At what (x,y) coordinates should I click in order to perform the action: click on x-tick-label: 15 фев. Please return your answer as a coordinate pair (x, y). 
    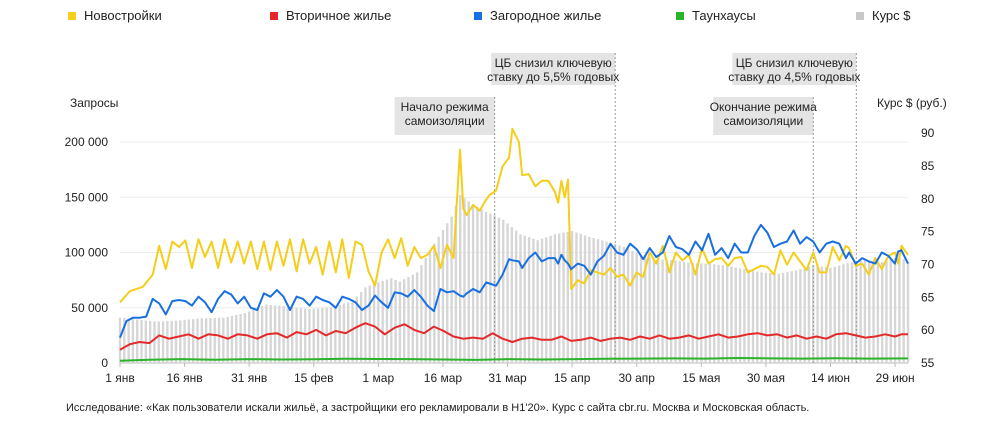
    Looking at the image, I should click on (314, 378).